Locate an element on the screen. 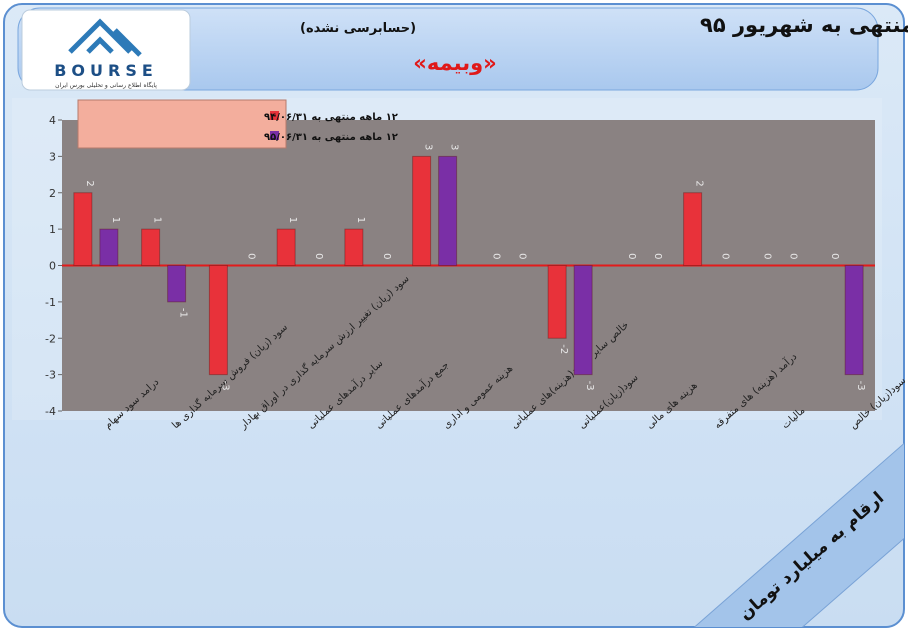  y-tick-label: -2 is located at coordinates (50, 338).